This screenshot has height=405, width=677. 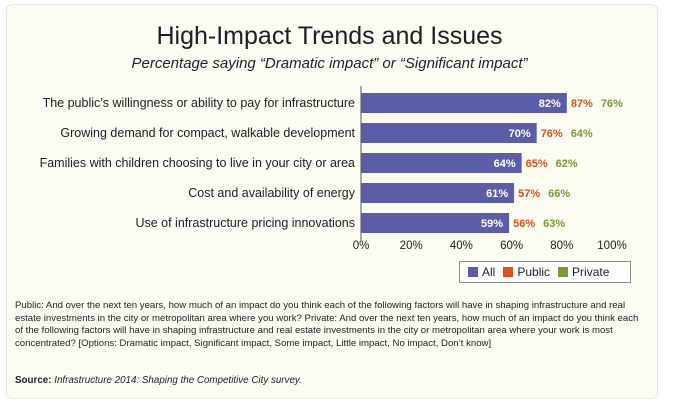 What do you see at coordinates (534, 272) in the screenshot?
I see `legend-label-public: Public` at bounding box center [534, 272].